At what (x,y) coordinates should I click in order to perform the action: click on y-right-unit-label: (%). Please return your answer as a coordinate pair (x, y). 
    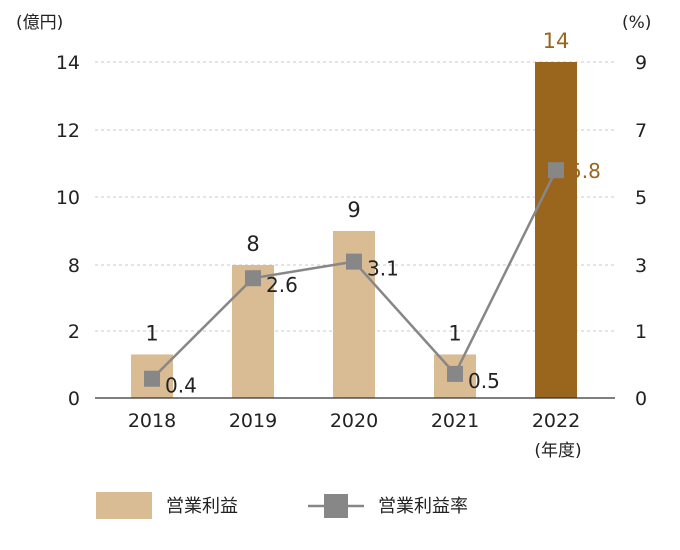
    Looking at the image, I should click on (636, 23).